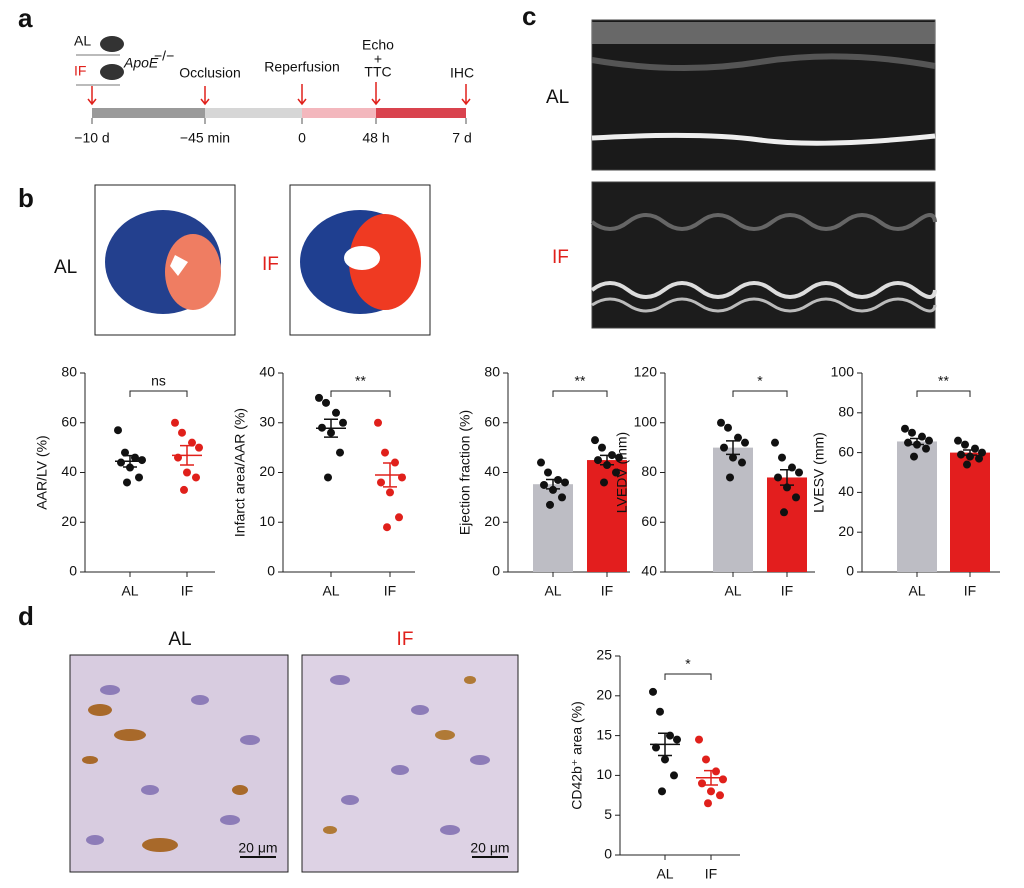 Image resolution: width=1024 pixels, height=888 pixels. I want to click on lumen, so click(362, 258).